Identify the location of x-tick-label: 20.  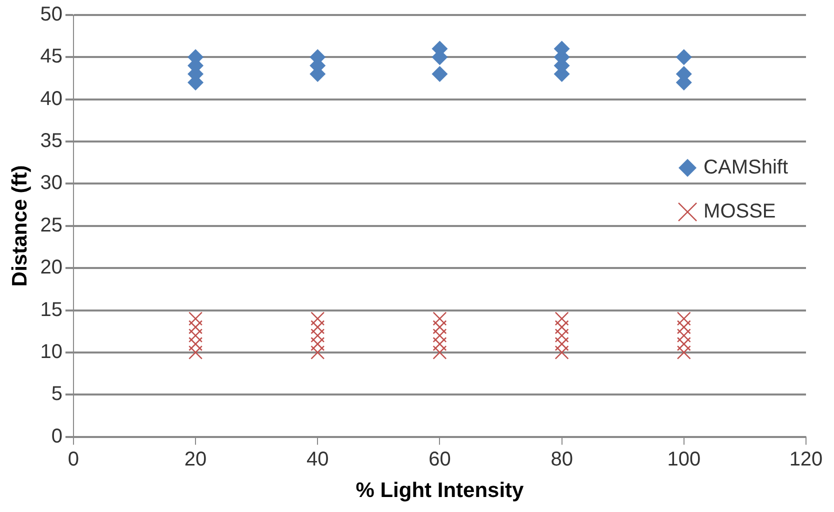
(195, 459).